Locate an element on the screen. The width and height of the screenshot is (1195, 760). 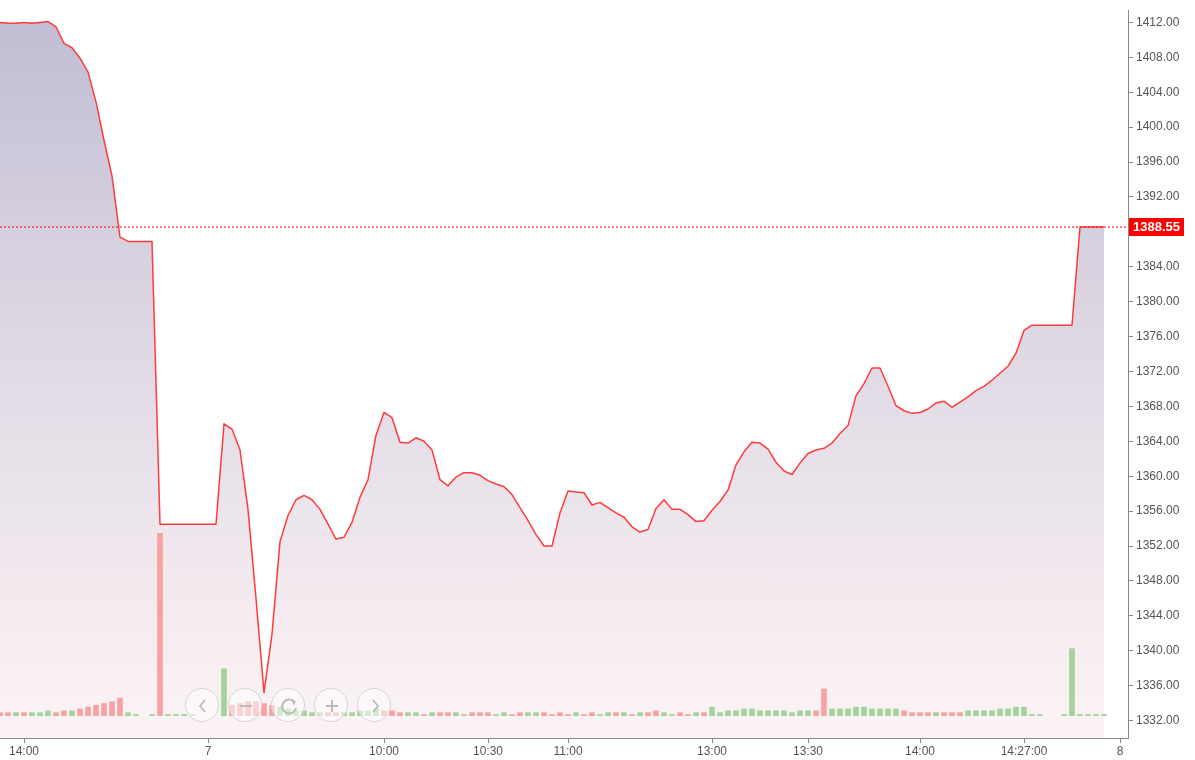
y-tick-label: 1404.00 is located at coordinates (1158, 91).